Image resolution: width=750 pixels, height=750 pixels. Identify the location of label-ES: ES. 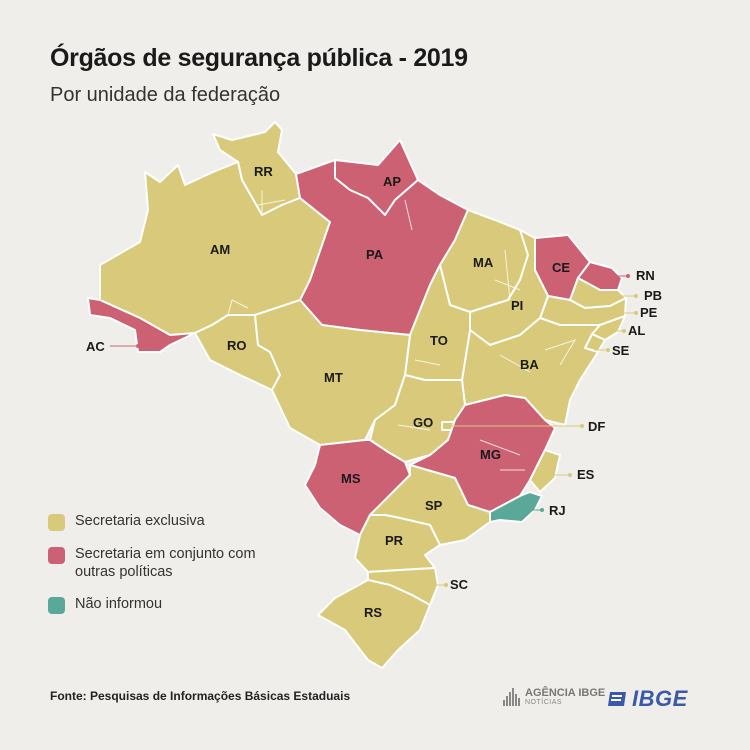
(586, 474).